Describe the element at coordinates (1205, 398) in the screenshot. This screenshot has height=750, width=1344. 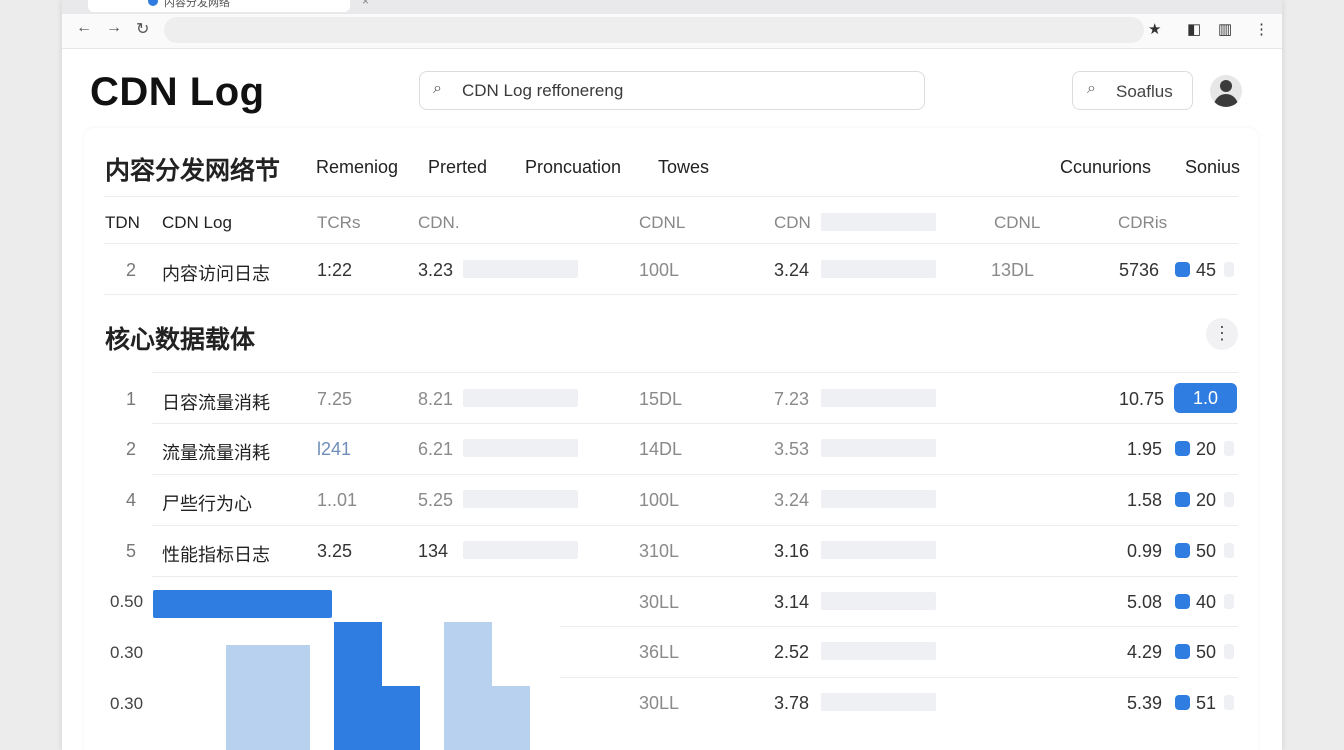
I see `value-pill: 1.0` at that location.